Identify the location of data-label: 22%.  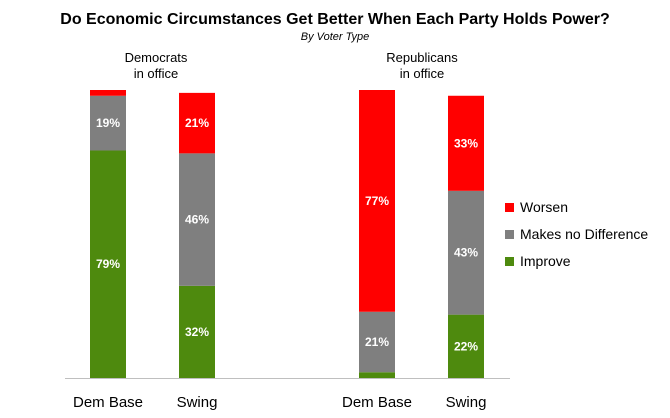
(466, 346).